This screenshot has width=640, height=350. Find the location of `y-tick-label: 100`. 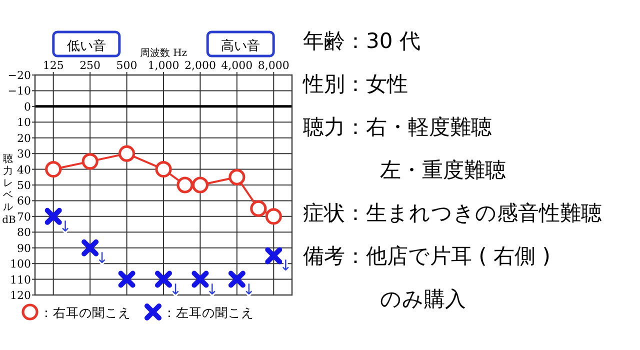

y-tick-label: 100 is located at coordinates (20, 264).